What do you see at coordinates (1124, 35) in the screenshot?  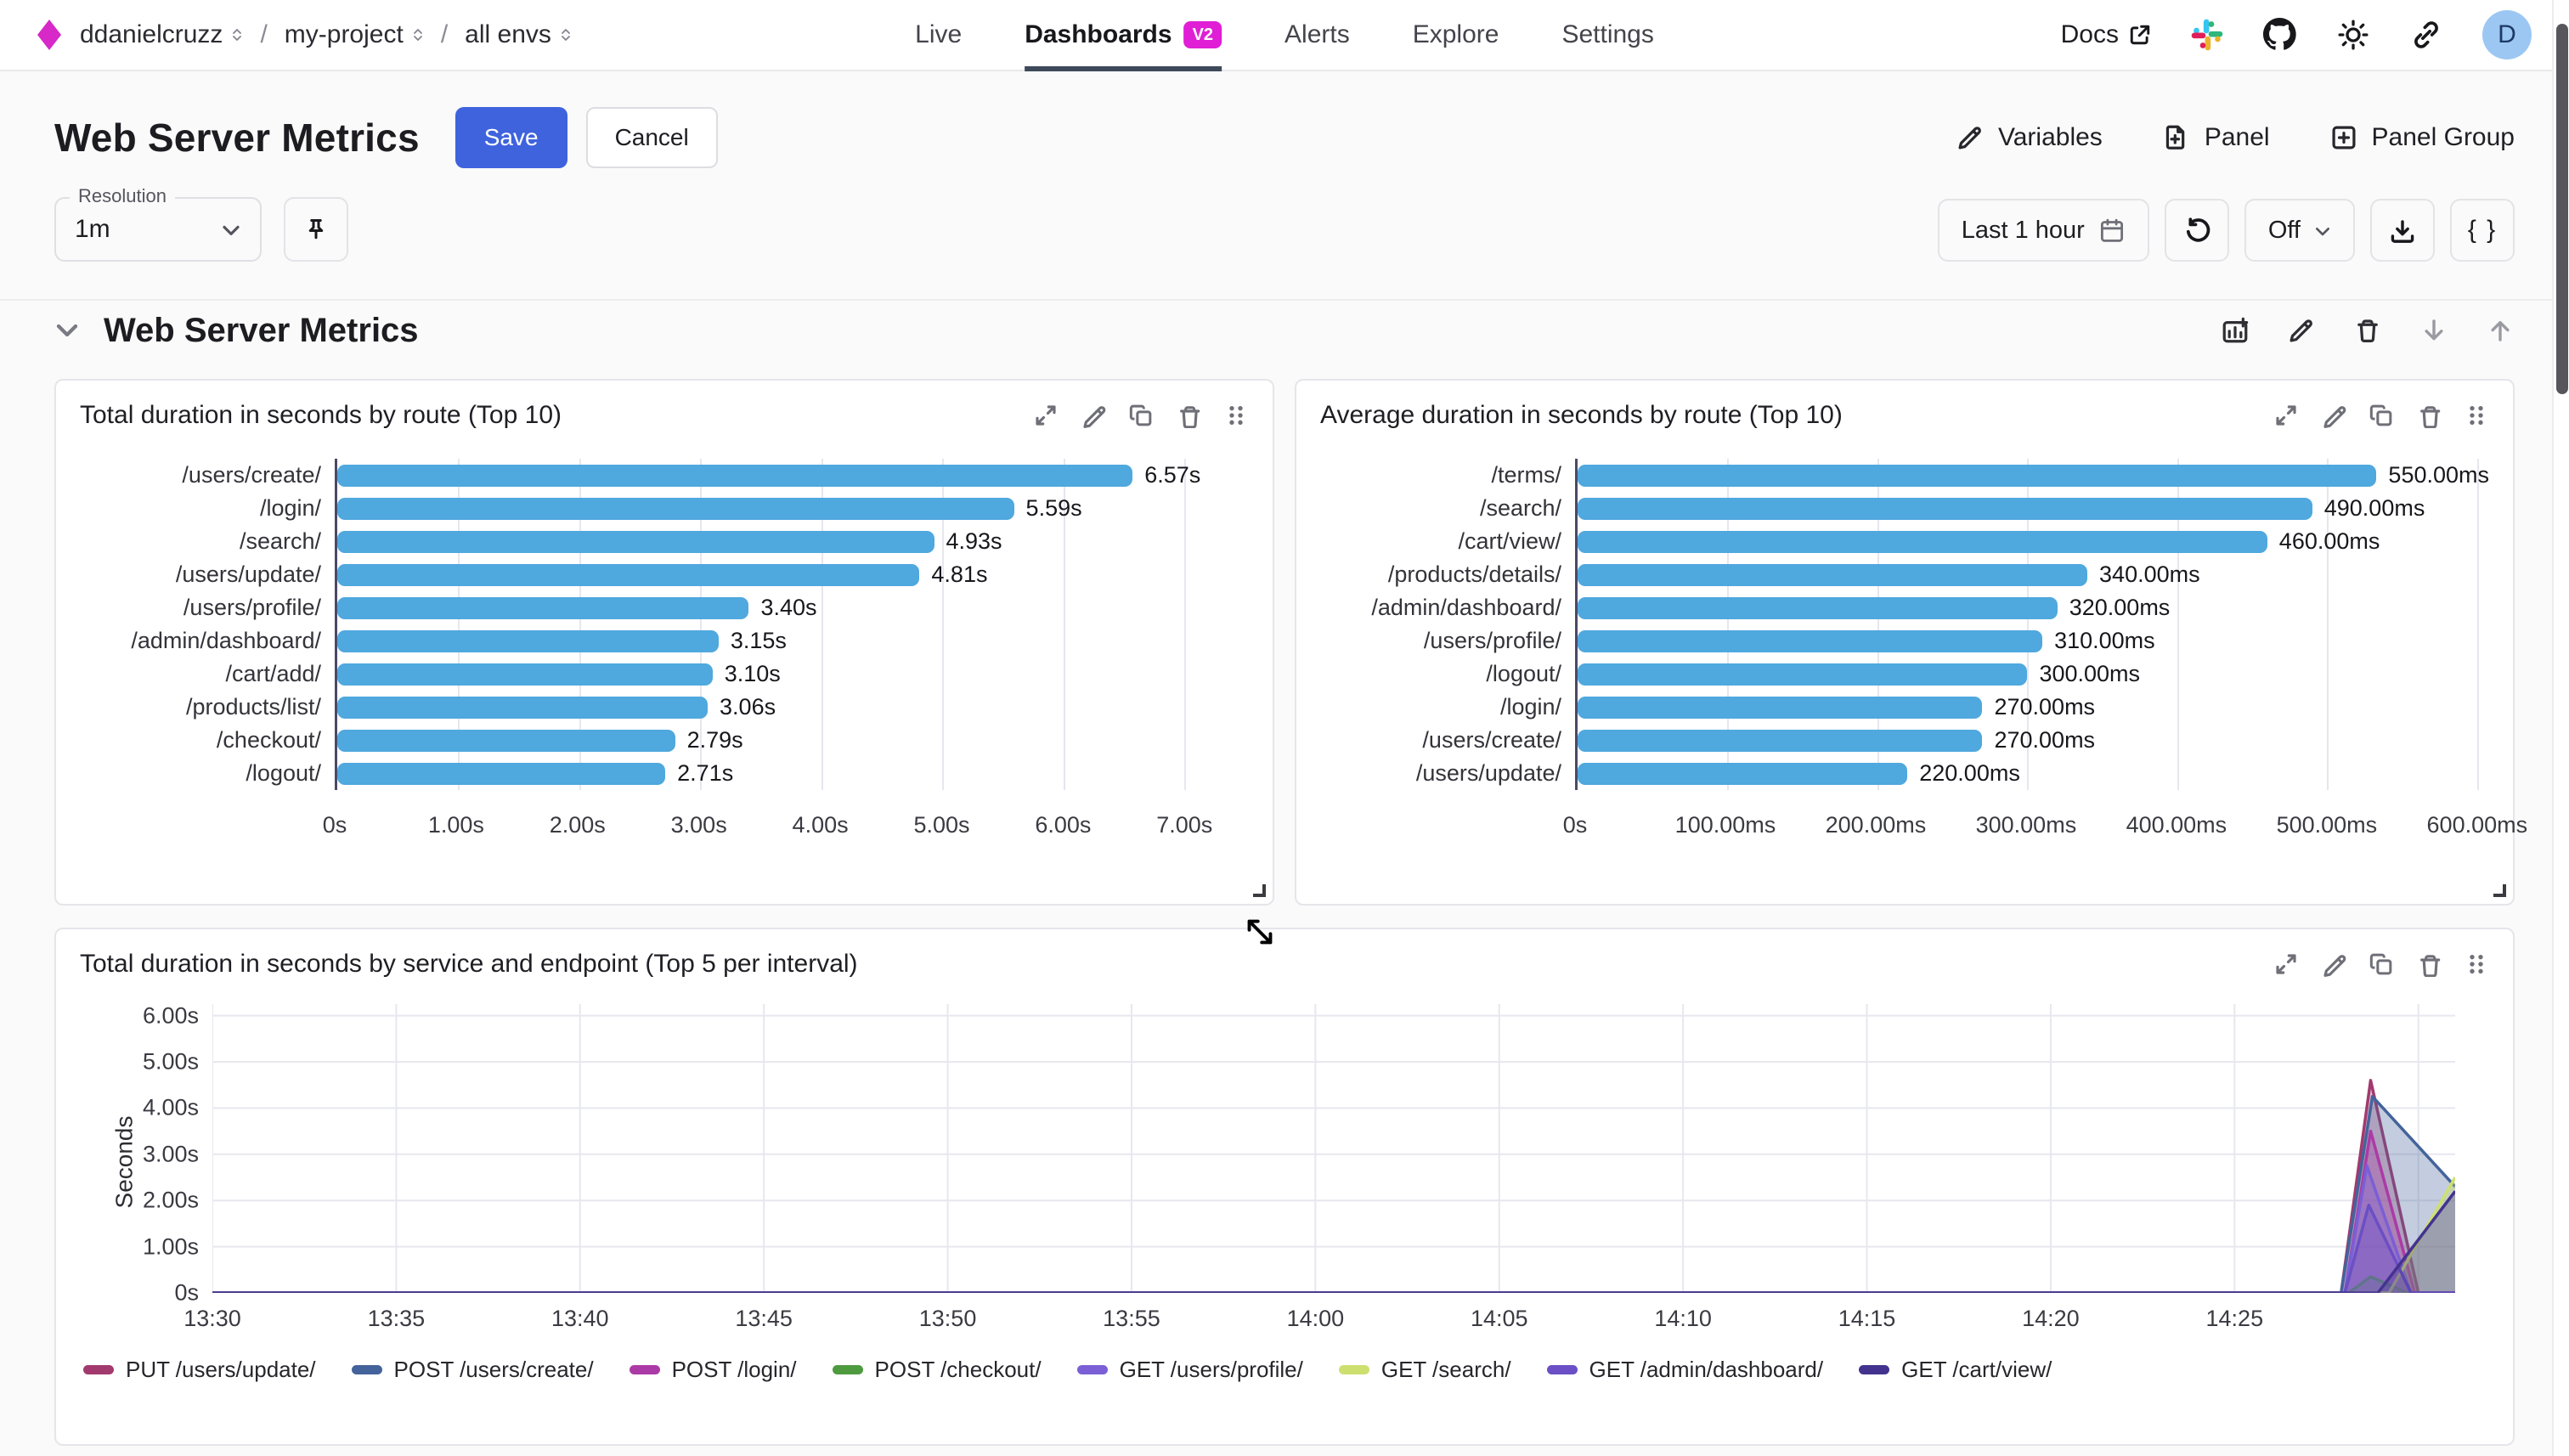 I see `tab-dashboards: Dashboards V2` at bounding box center [1124, 35].